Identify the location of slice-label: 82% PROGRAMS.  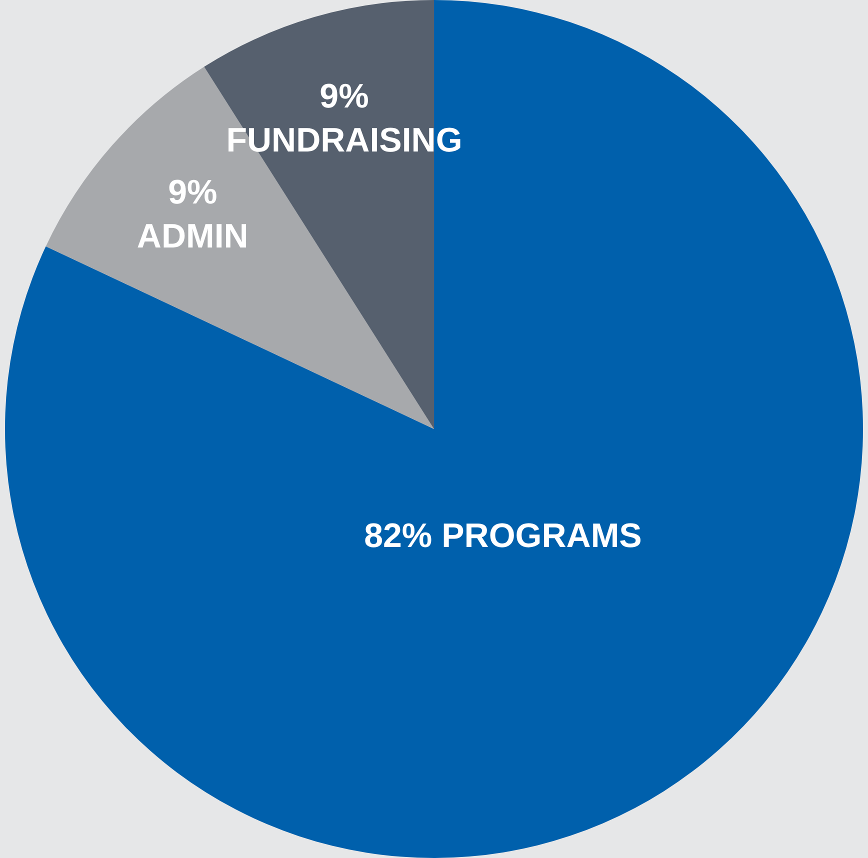
(503, 536).